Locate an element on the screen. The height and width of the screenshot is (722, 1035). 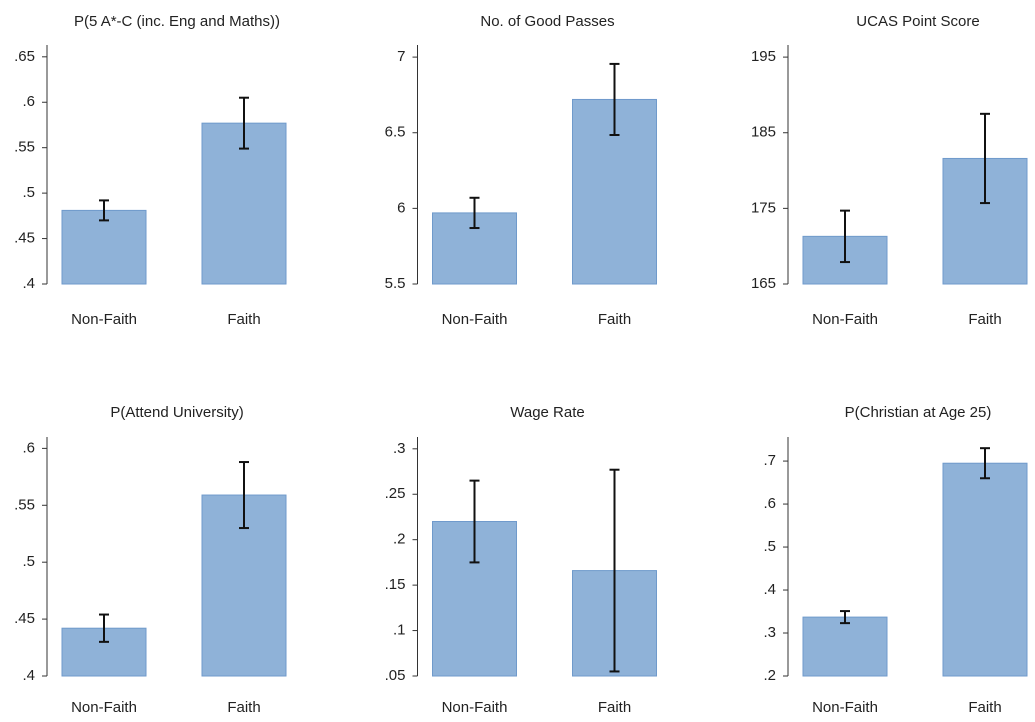
y-tick-label: 175 is located at coordinates (763, 207).